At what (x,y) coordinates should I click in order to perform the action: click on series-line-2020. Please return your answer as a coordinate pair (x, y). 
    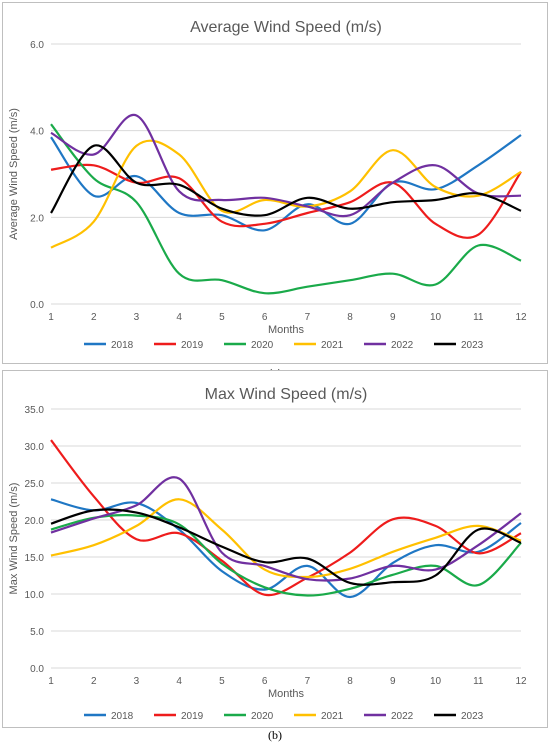
    Looking at the image, I should click on (286, 555).